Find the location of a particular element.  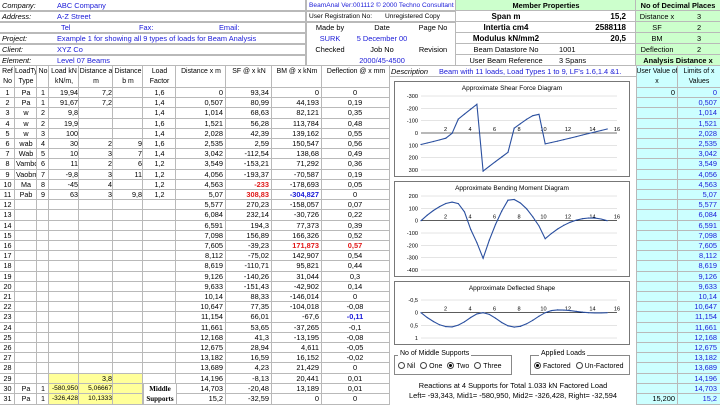

load-cell-a: 5,06667 is located at coordinates (96, 389).